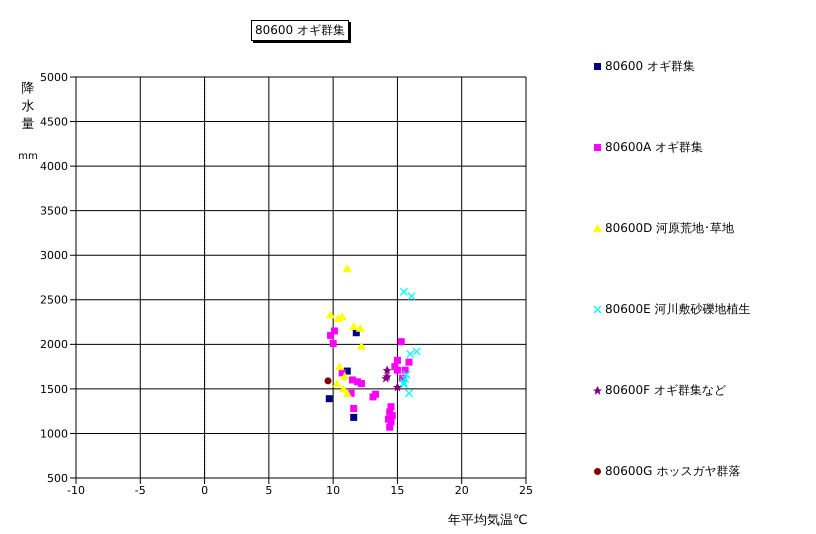 Image resolution: width=816 pixels, height=534 pixels. What do you see at coordinates (678, 309) in the screenshot?
I see `legend-label: 80600E 河川敷砂礫地植生` at bounding box center [678, 309].